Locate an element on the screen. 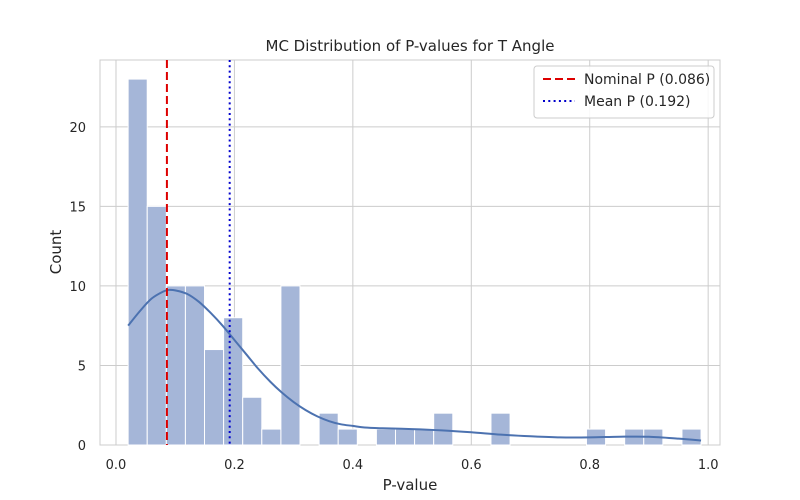  x-tick-label: 0.6 is located at coordinates (471, 465).